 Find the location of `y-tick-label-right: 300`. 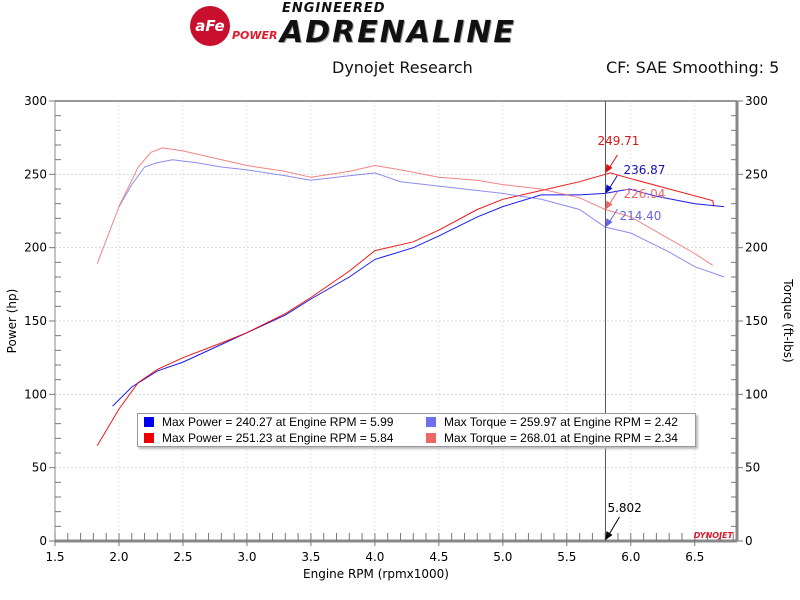

y-tick-label-right: 300 is located at coordinates (756, 101).